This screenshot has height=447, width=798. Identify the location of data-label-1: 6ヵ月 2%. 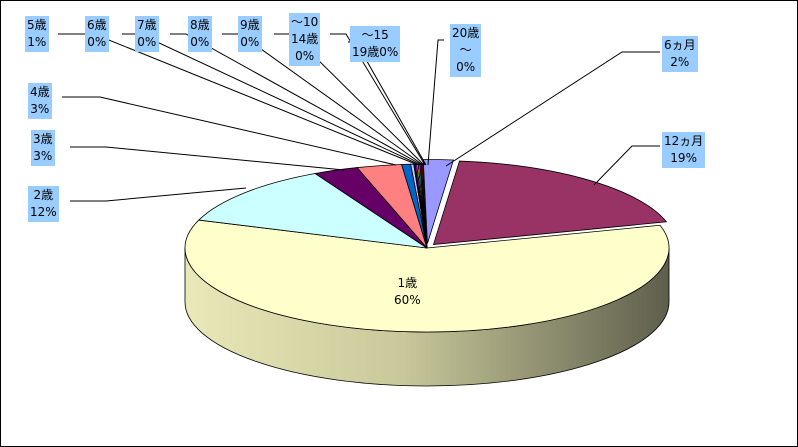
(680, 54).